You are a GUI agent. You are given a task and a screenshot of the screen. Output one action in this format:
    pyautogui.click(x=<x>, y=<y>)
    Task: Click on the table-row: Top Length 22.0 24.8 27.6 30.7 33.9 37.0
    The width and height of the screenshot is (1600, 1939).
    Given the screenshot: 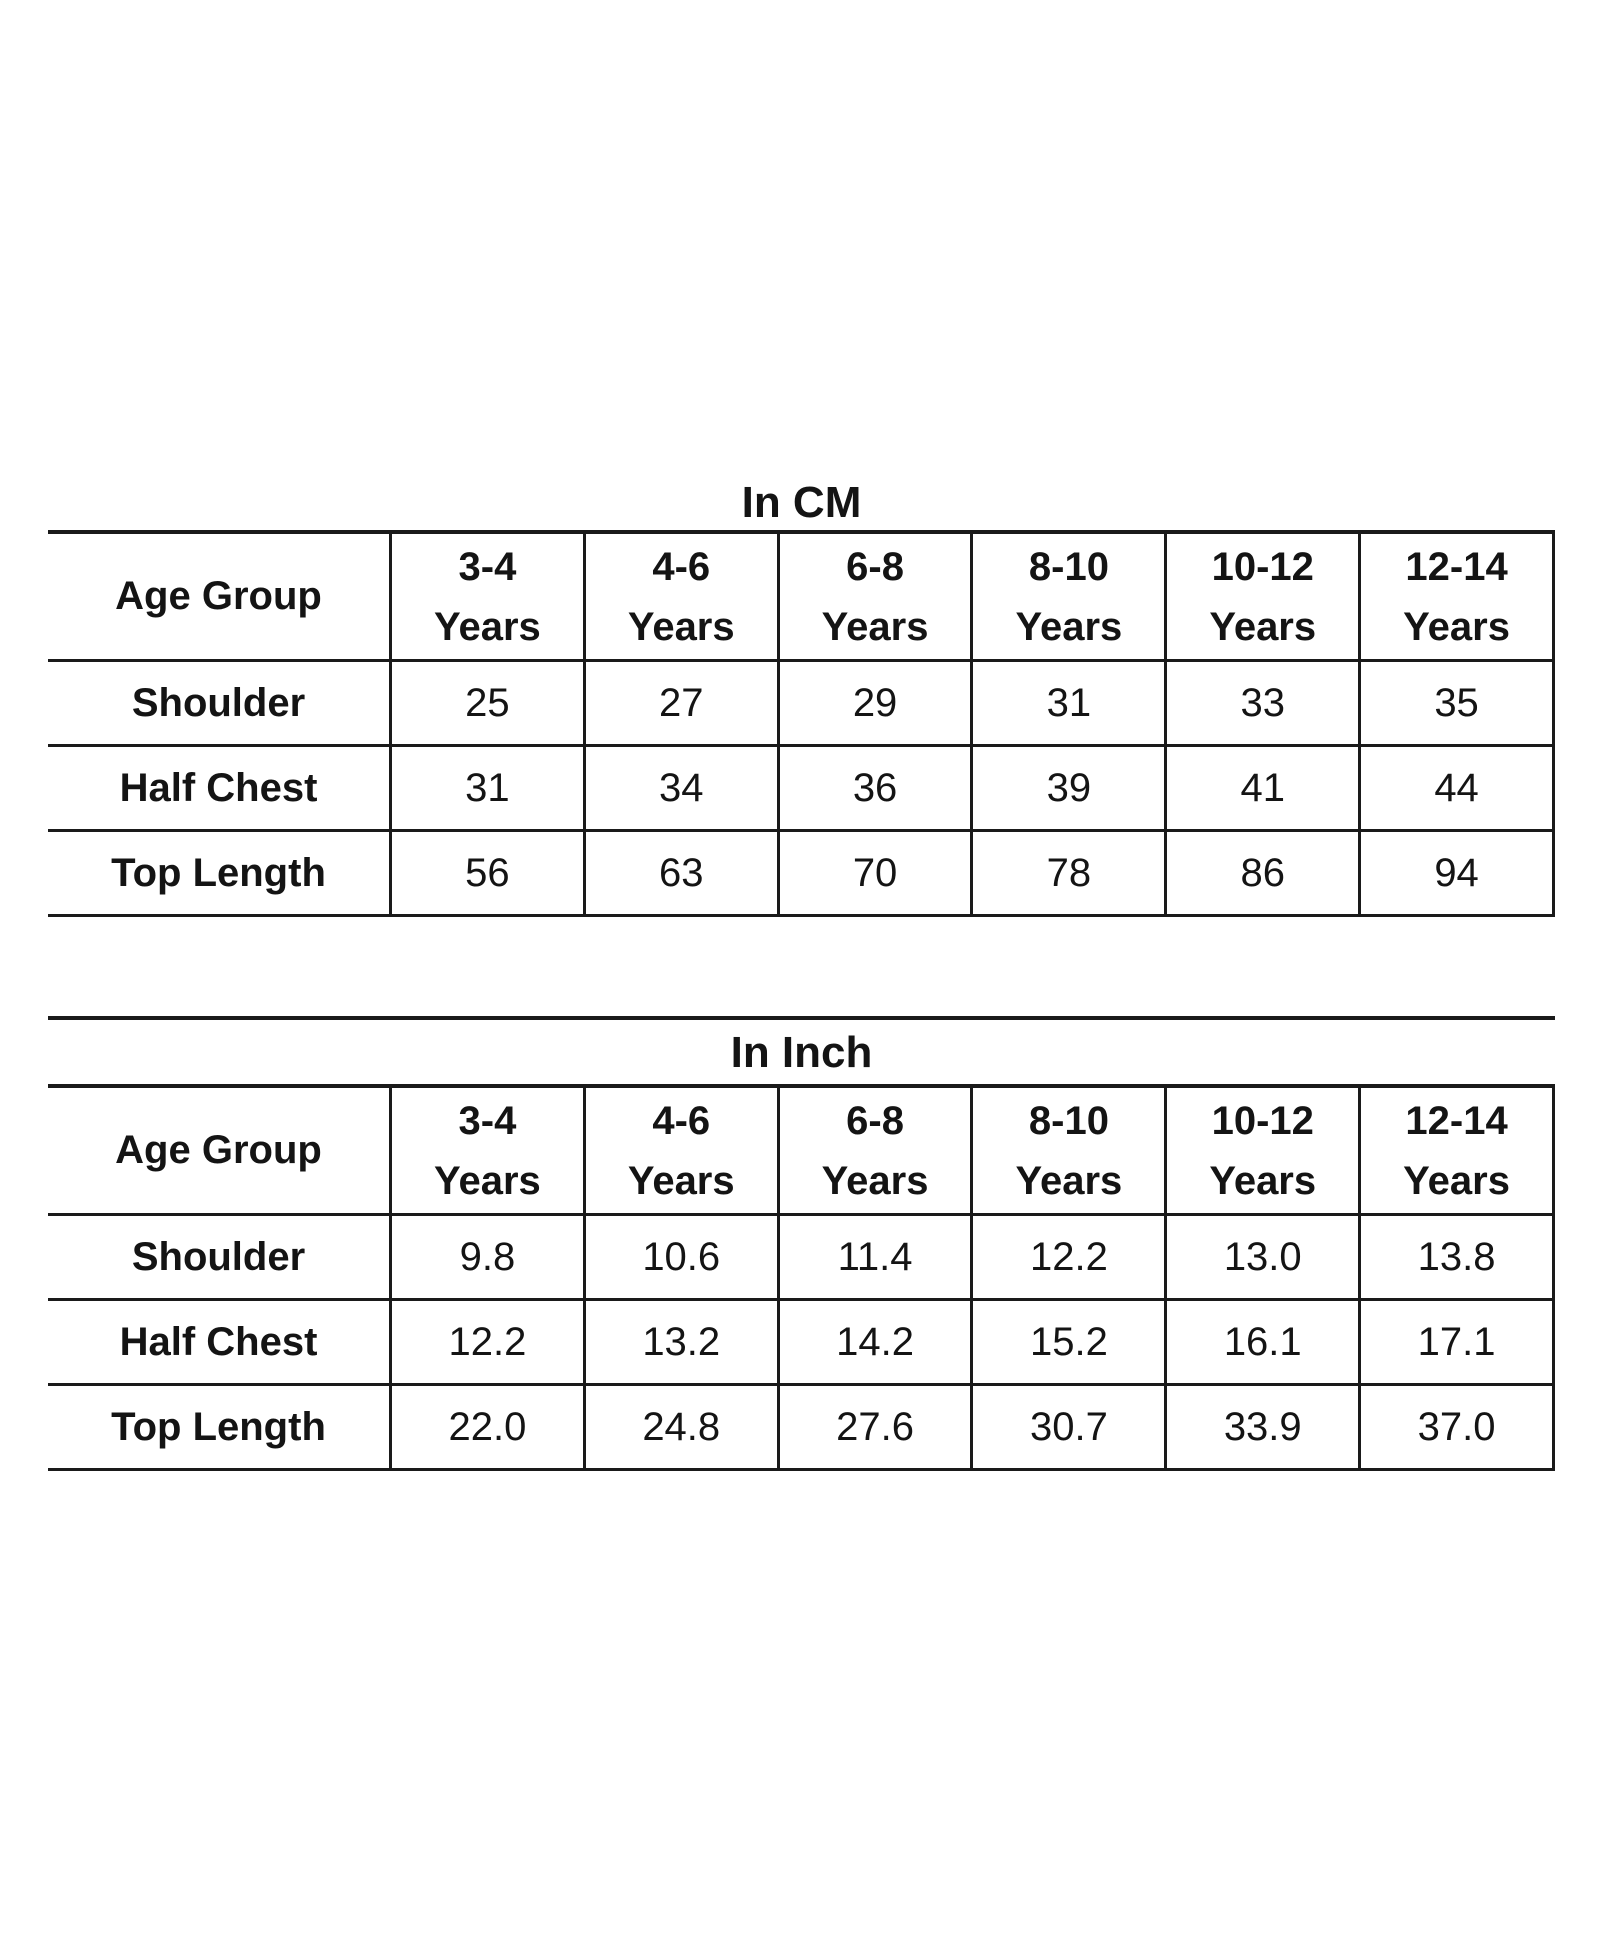 What is the action you would take?
    pyautogui.click(x=801, y=1428)
    